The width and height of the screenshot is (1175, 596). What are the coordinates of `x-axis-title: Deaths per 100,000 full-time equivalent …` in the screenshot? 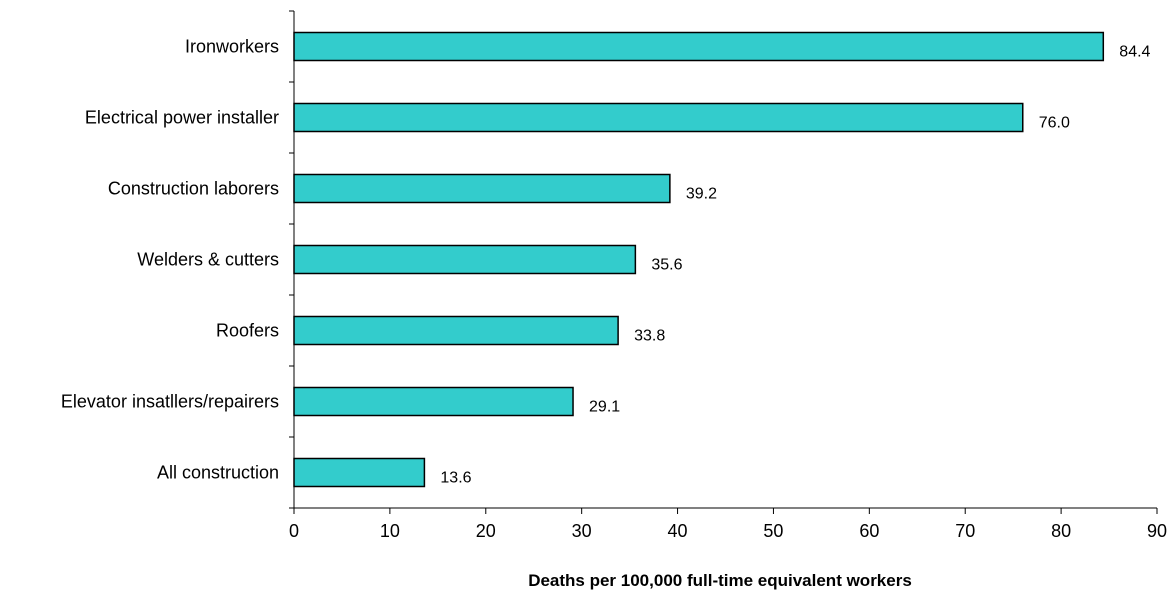 It's located at (720, 580).